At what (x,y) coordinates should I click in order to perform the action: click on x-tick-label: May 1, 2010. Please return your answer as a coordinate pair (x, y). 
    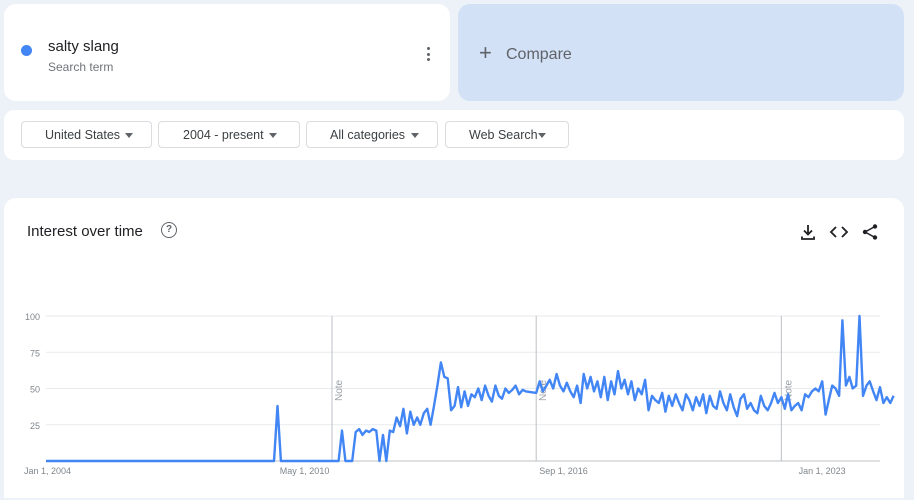
    Looking at the image, I should click on (305, 471).